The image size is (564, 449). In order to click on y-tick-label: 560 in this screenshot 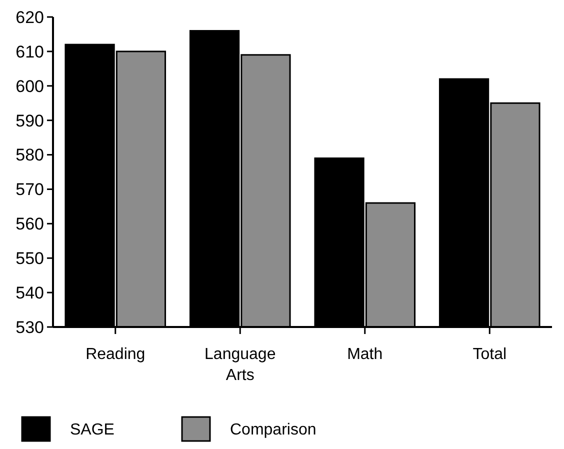, I will do `click(30, 224)`.